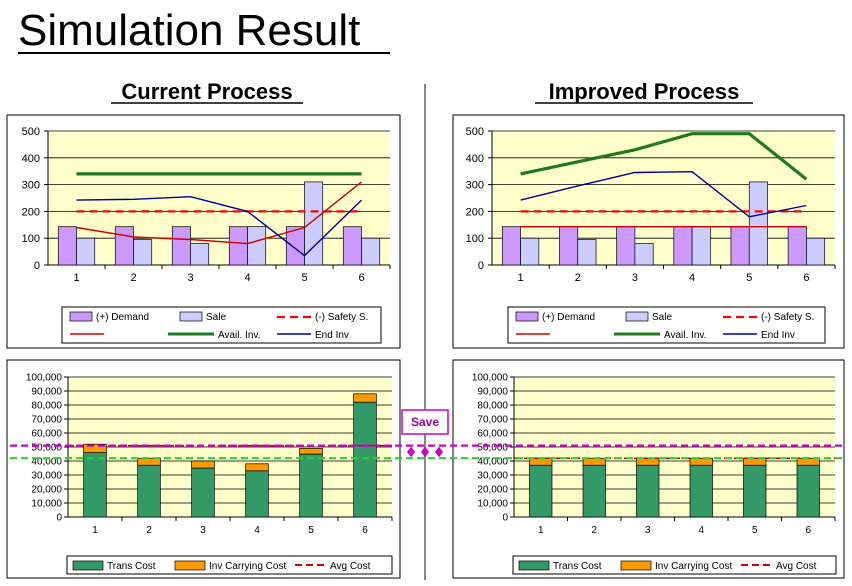 Image resolution: width=852 pixels, height=586 pixels. Describe the element at coordinates (663, 198) in the screenshot. I see `plot-area` at that location.